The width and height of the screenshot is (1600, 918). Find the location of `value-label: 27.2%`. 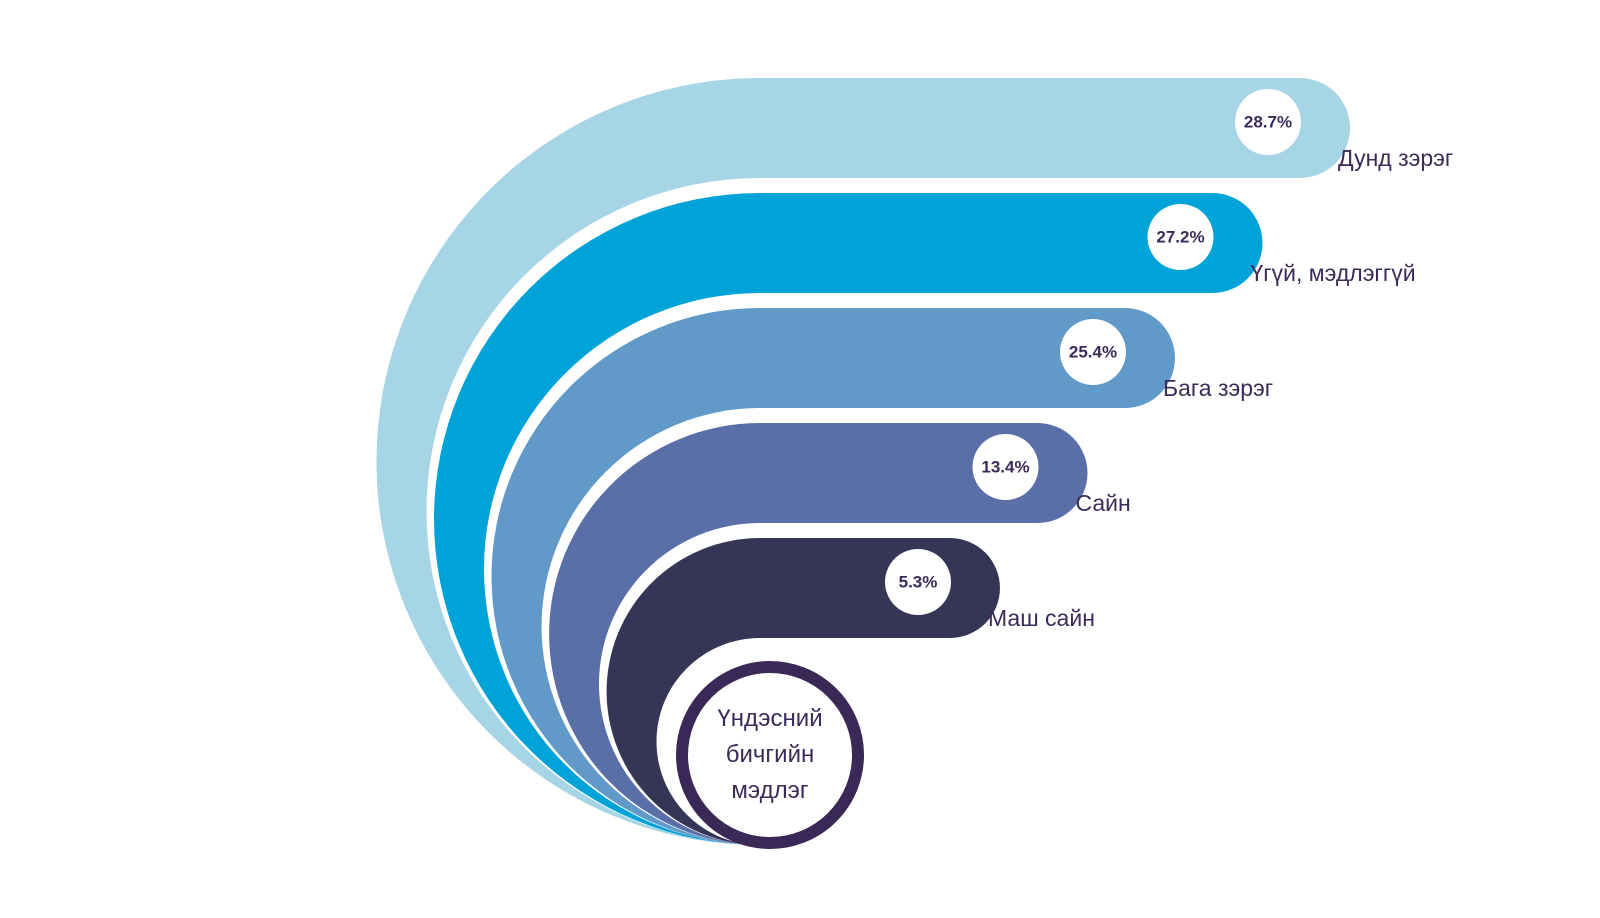

value-label: 27.2% is located at coordinates (1180, 236).